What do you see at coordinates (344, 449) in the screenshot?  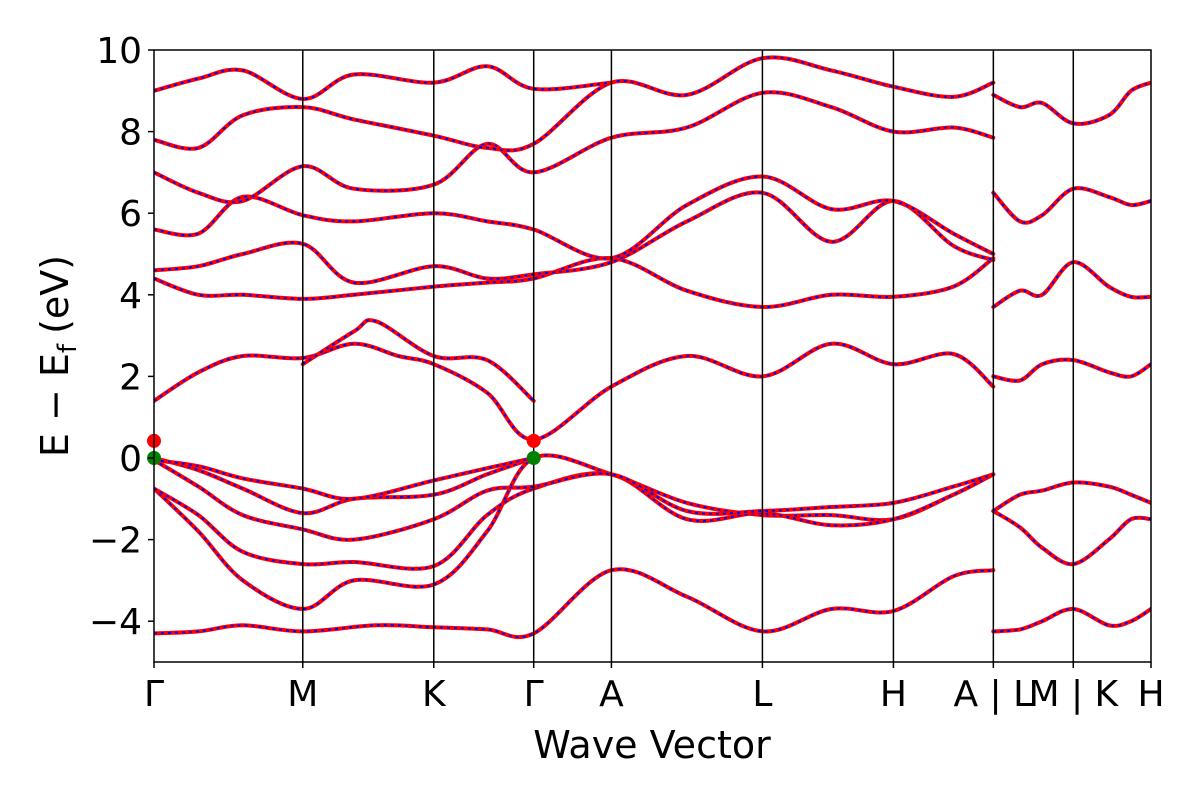 I see `band-edge-markers` at bounding box center [344, 449].